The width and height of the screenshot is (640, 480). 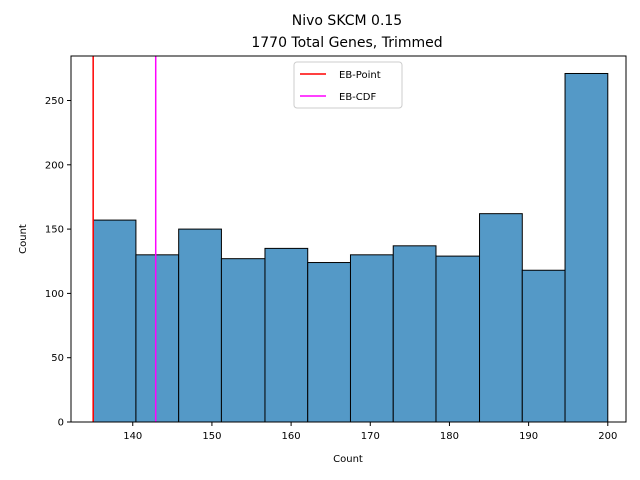 I want to click on y-axis-label: Count, so click(x=23, y=239).